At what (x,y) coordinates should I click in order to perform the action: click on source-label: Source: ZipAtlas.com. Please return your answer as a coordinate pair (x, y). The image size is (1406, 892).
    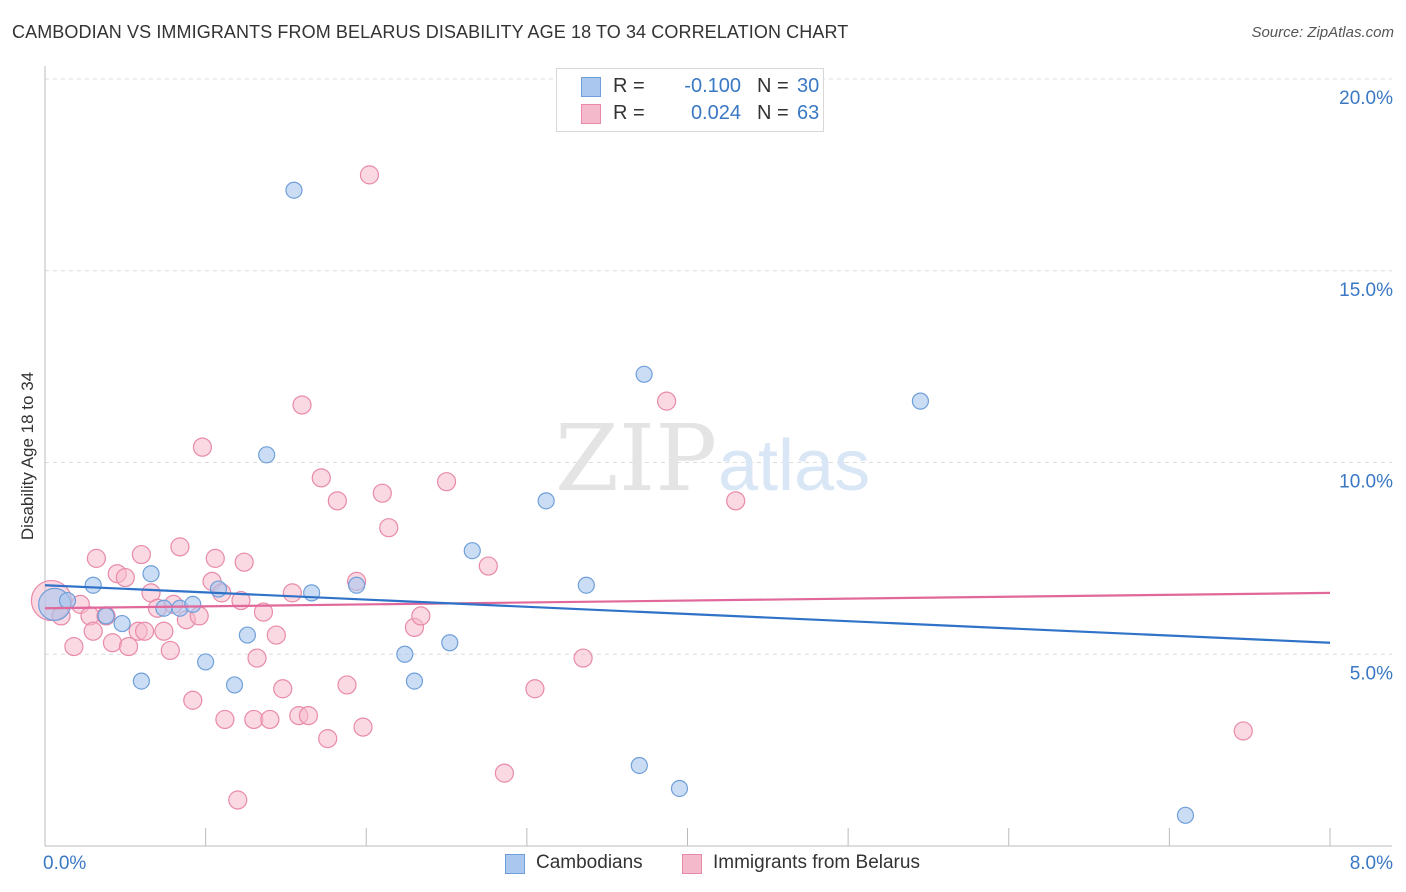
    Looking at the image, I should click on (1322, 32).